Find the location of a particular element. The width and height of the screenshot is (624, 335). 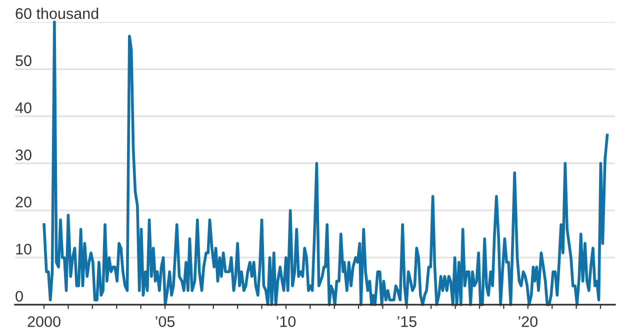

x-tick-label: 2000 is located at coordinates (44, 322).